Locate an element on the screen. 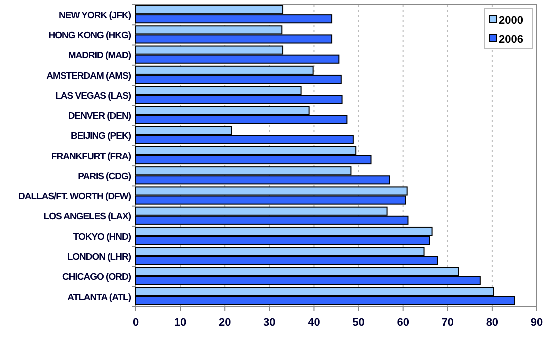 The width and height of the screenshot is (550, 342). x-tick-label: 10 is located at coordinates (180, 323).